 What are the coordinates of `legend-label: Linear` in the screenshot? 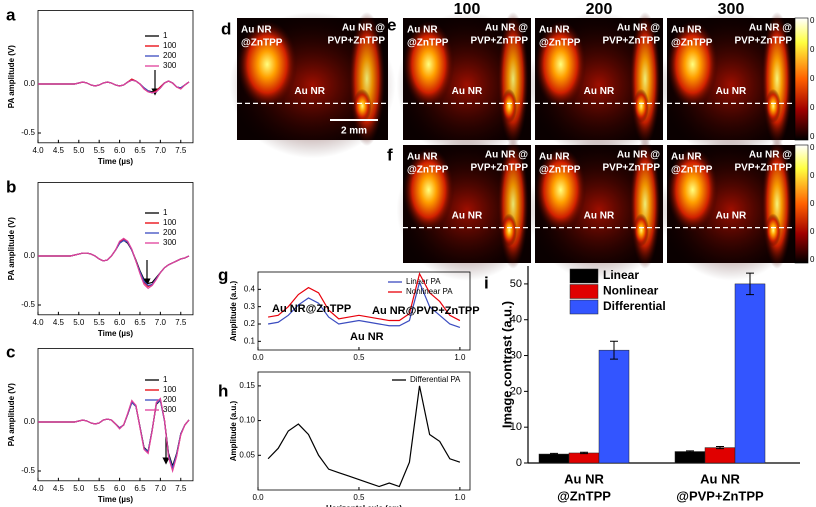 It's located at (621, 275).